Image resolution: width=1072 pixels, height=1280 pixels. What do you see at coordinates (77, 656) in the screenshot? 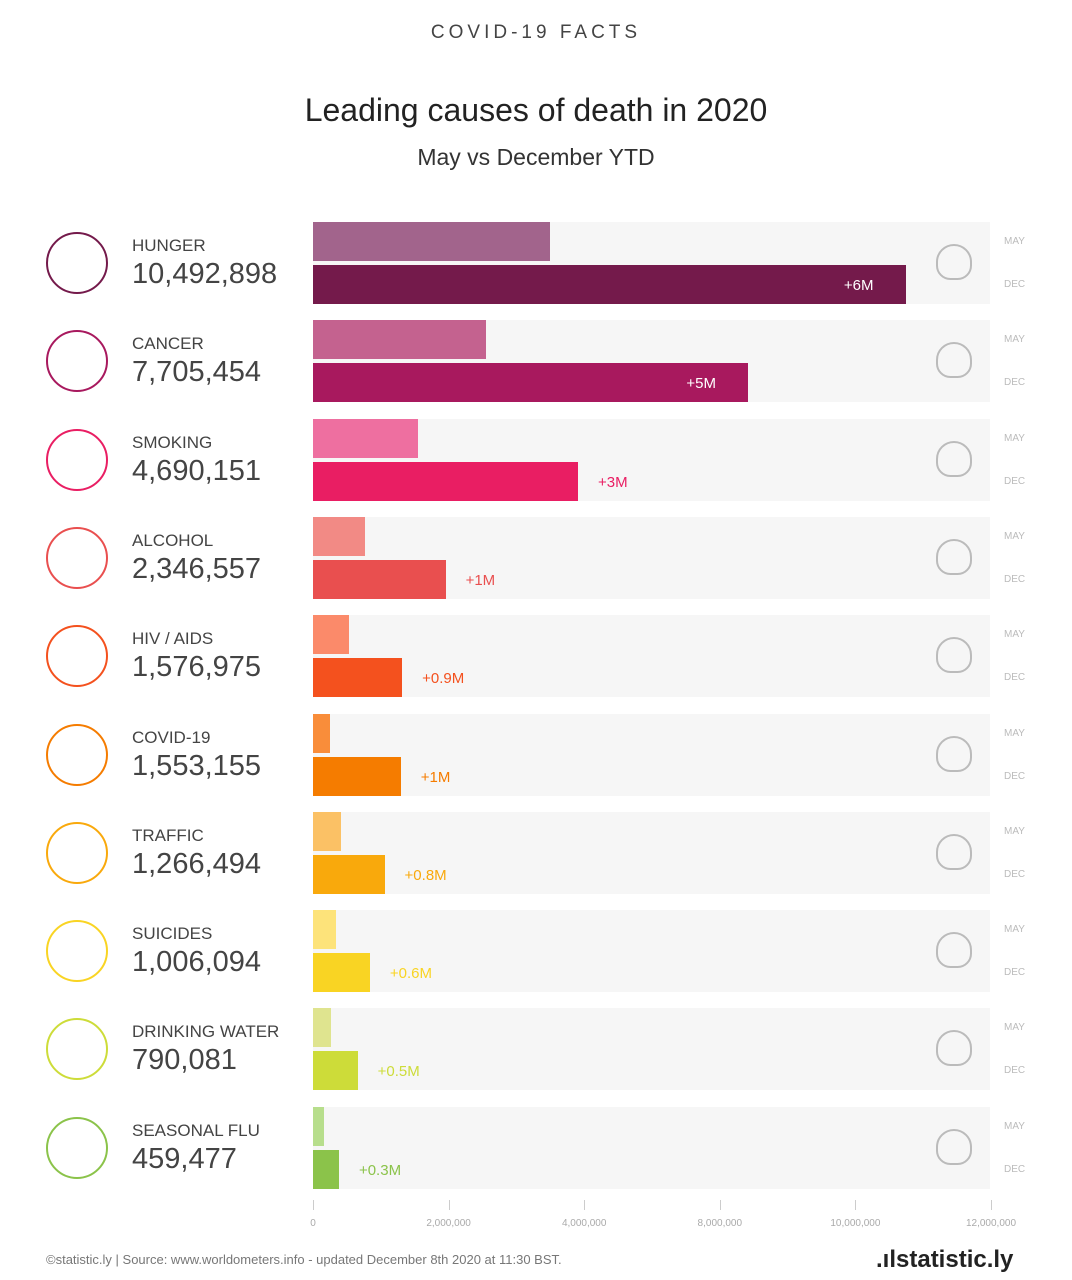
I see `syringe-icon` at bounding box center [77, 656].